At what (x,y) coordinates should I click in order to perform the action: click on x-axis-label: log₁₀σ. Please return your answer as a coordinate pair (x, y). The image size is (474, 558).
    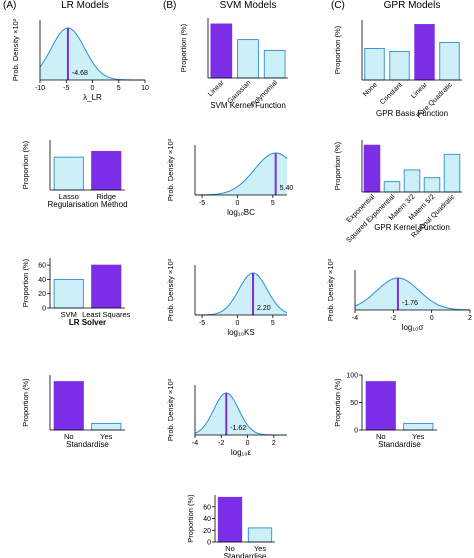
    Looking at the image, I should click on (413, 327).